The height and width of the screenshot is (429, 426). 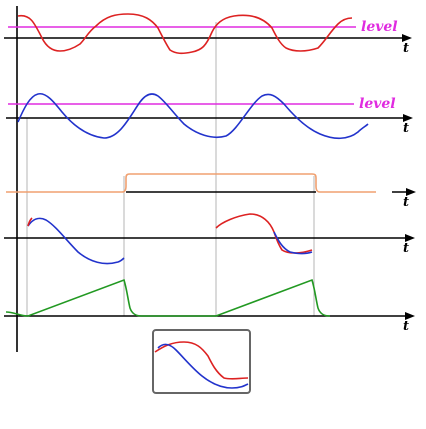 I want to click on inset-blue-curve, so click(x=203, y=366).